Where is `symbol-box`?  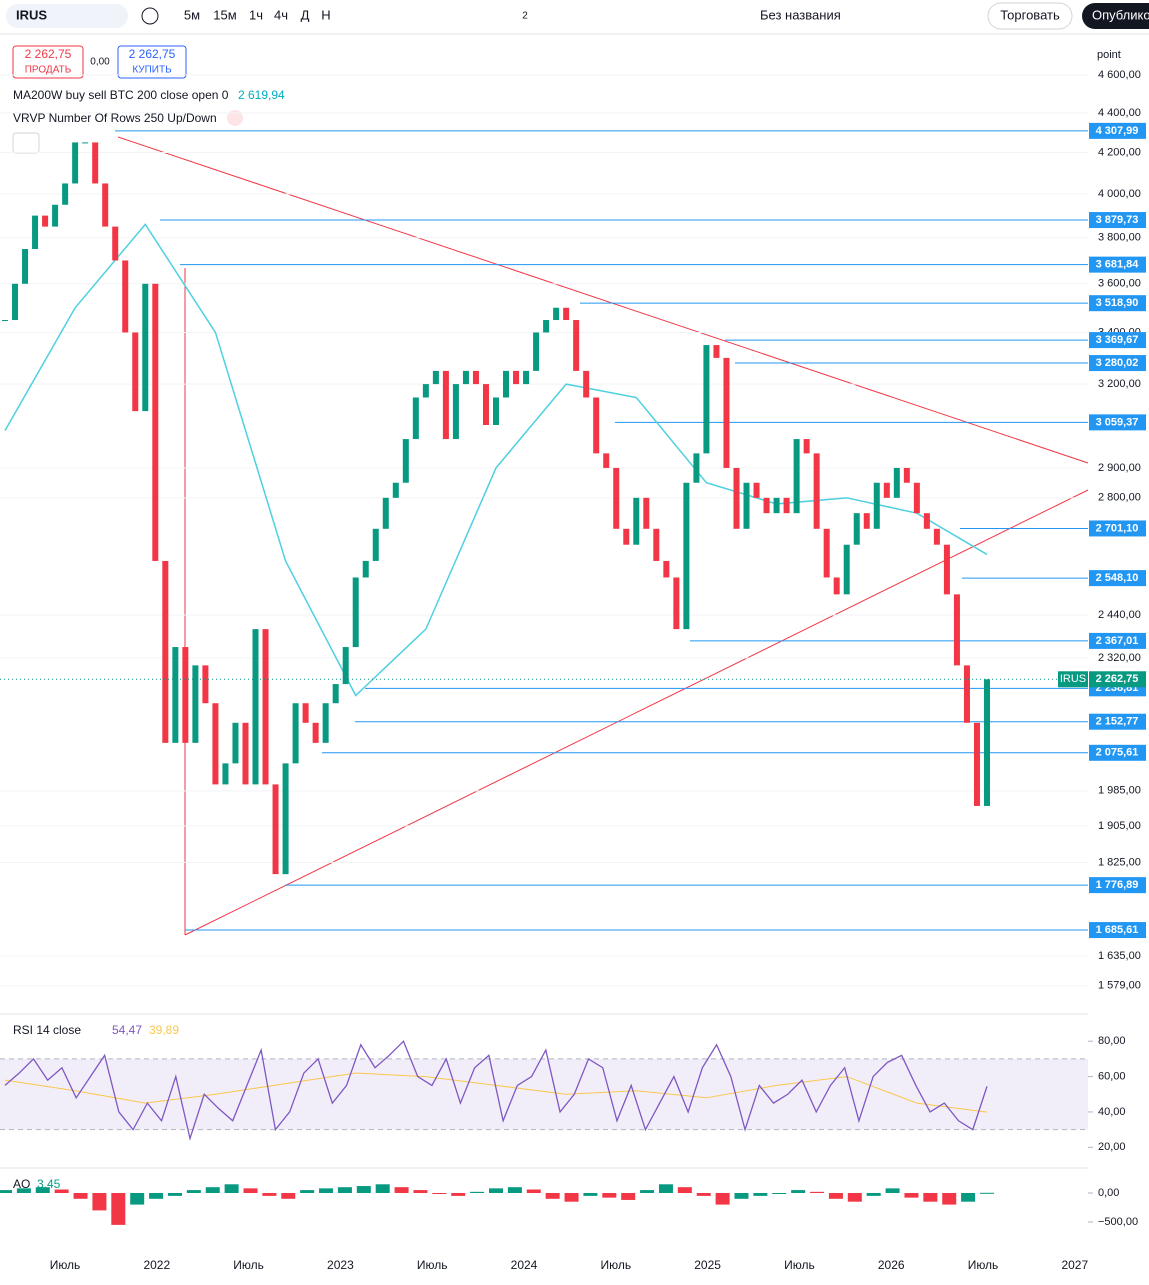 symbol-box is located at coordinates (67, 16).